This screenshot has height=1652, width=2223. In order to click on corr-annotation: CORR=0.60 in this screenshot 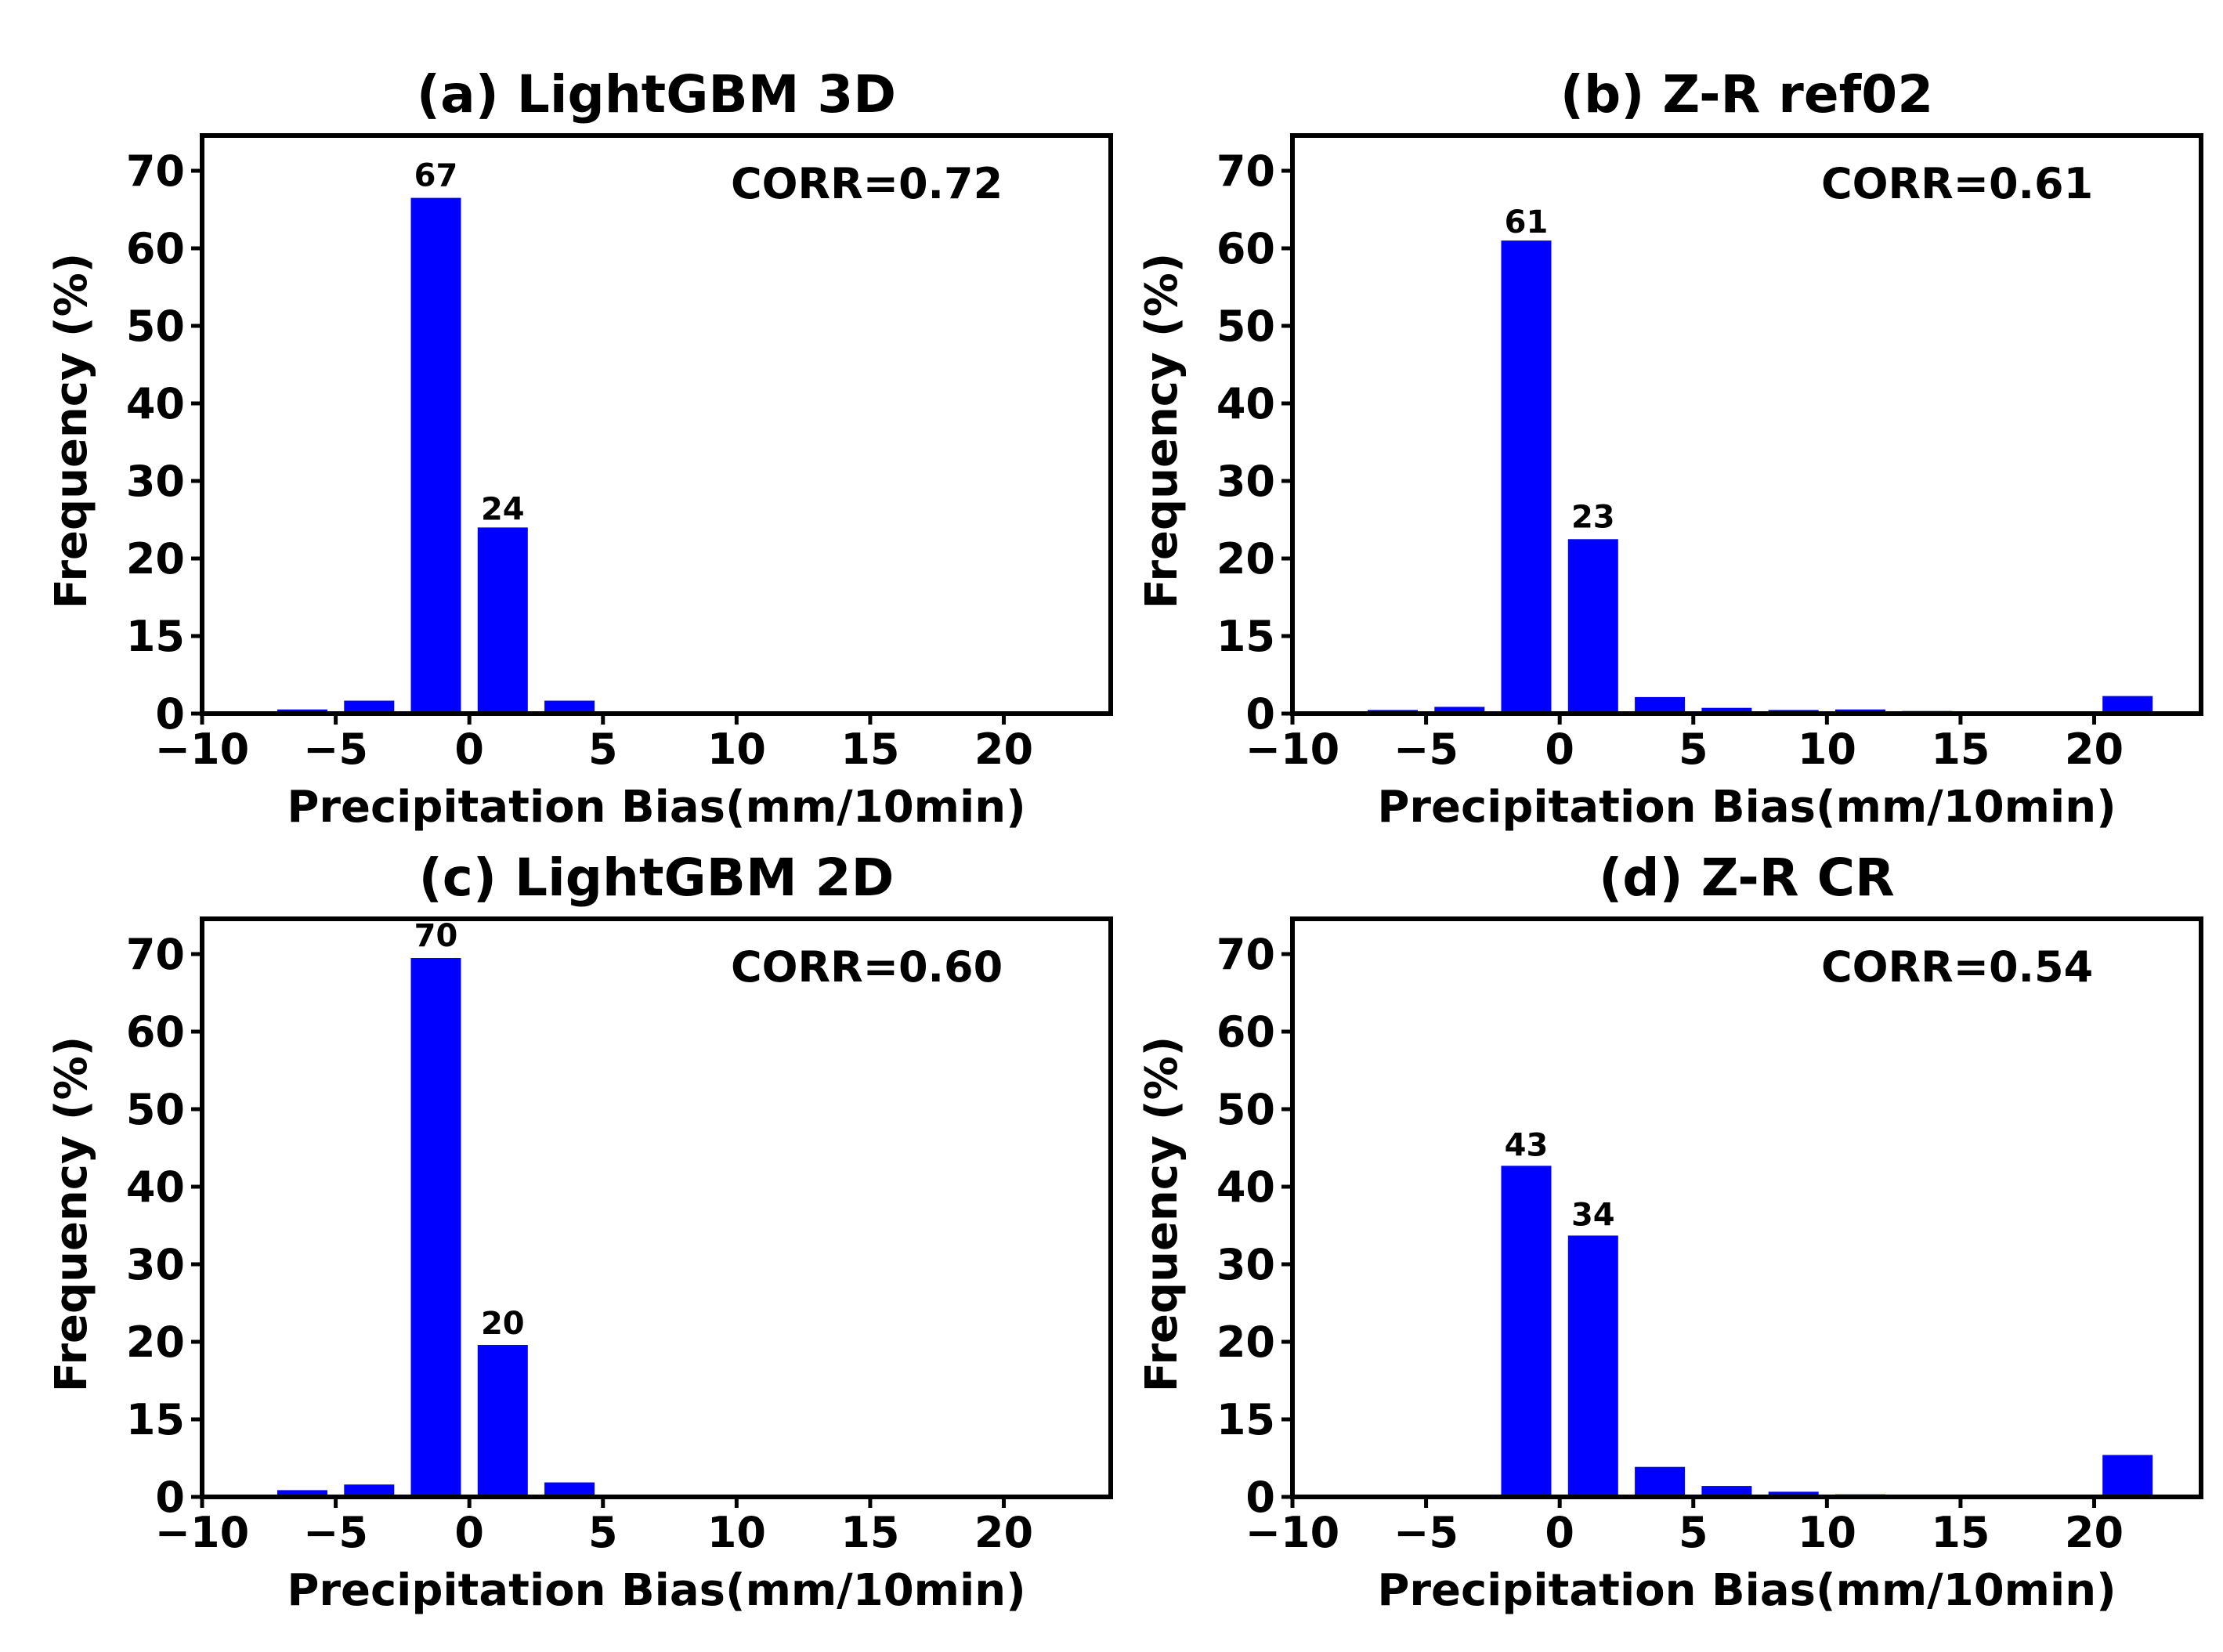, I will do `click(867, 967)`.